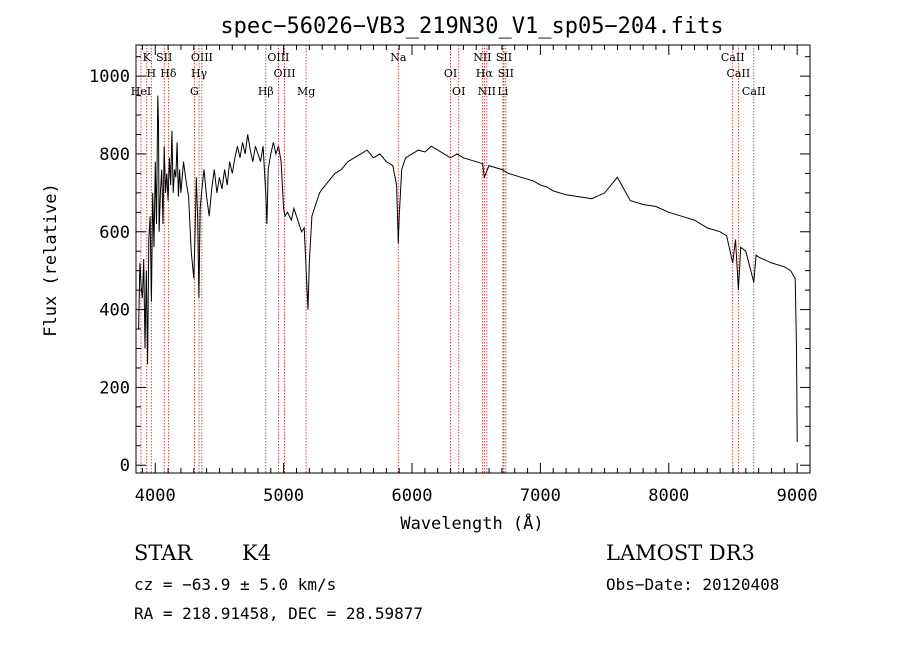 The width and height of the screenshot is (900, 649). What do you see at coordinates (266, 91) in the screenshot?
I see `reference-line-label: Hβ` at bounding box center [266, 91].